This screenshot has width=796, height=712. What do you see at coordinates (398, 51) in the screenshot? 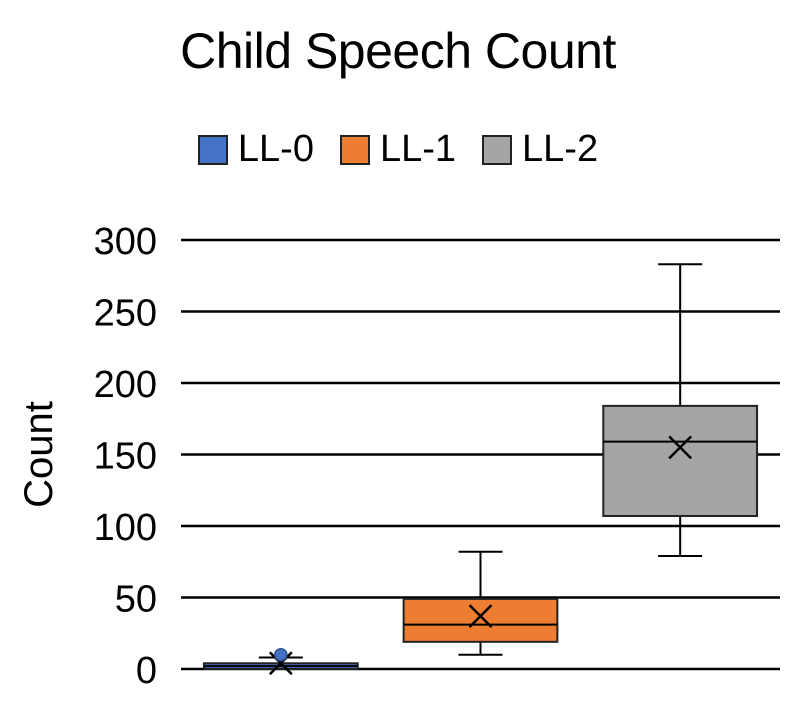
I see `chart-title: Child Speech Count` at bounding box center [398, 51].